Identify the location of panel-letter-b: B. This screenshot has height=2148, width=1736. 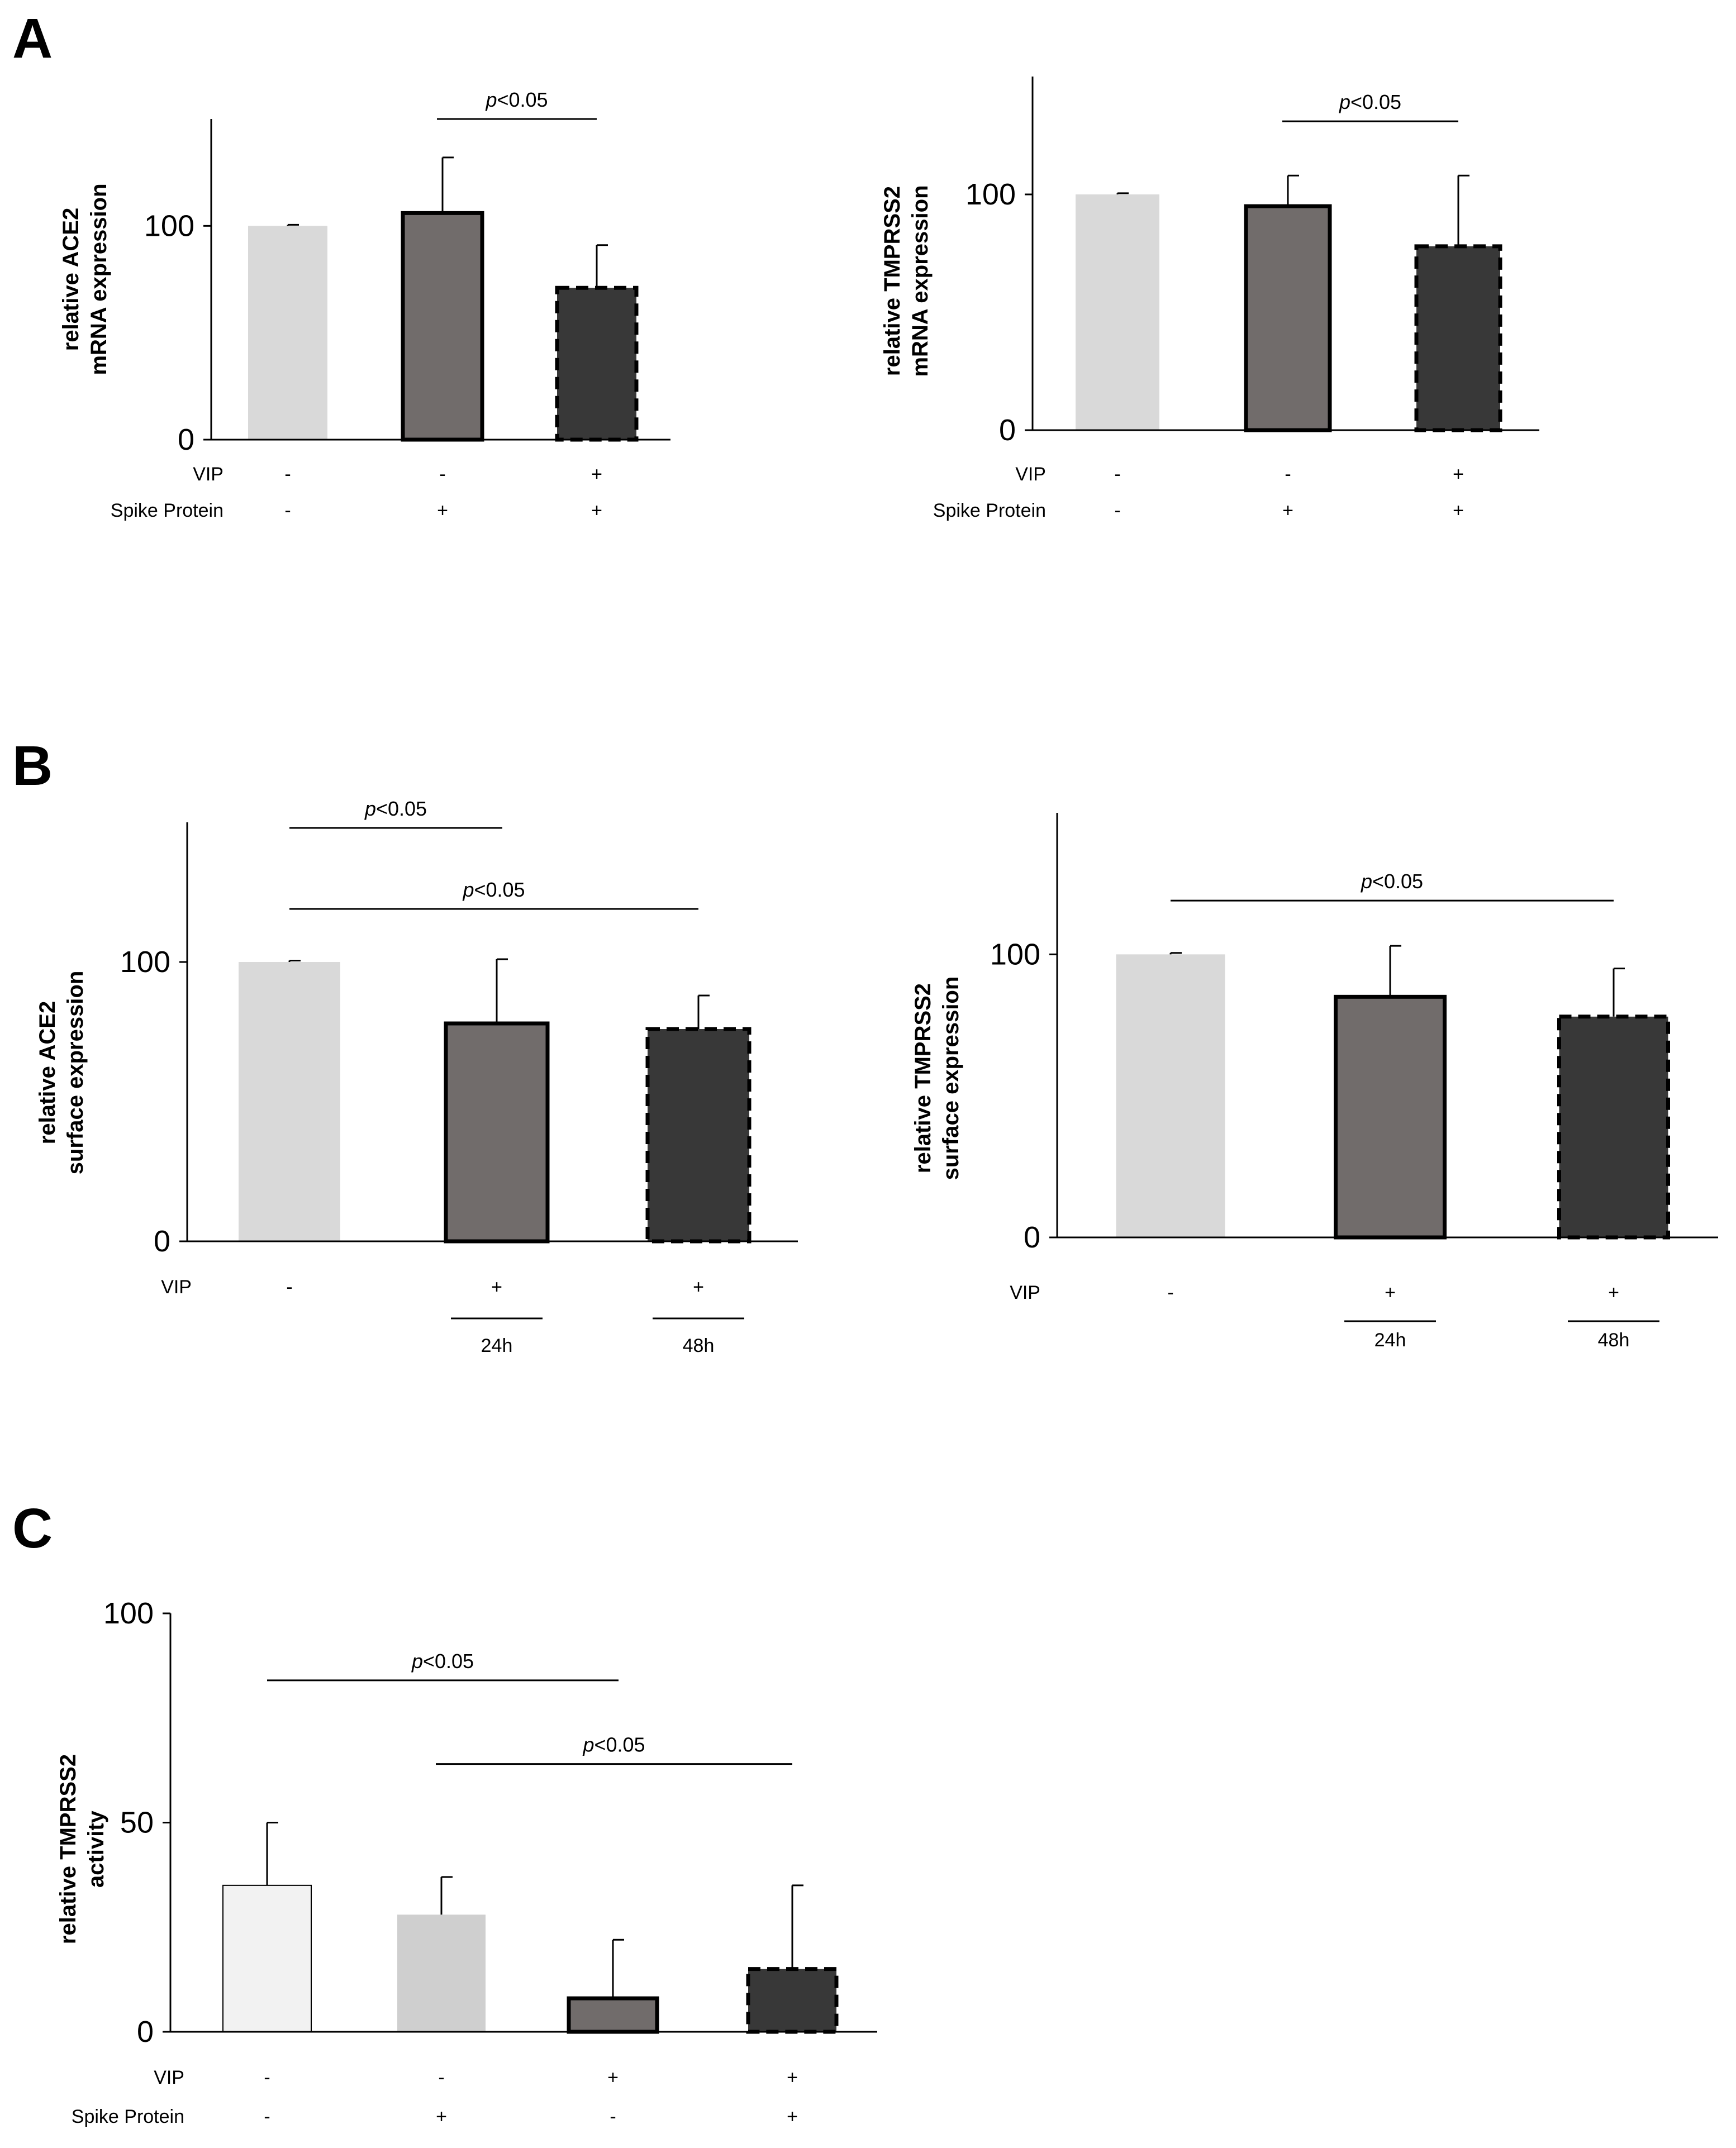
(32, 766).